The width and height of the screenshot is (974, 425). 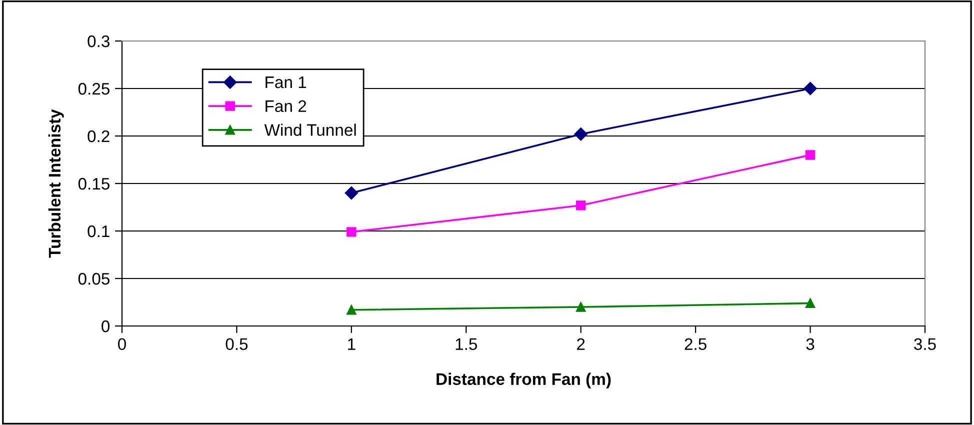 I want to click on x-tick-label: 2.5, so click(x=695, y=344).